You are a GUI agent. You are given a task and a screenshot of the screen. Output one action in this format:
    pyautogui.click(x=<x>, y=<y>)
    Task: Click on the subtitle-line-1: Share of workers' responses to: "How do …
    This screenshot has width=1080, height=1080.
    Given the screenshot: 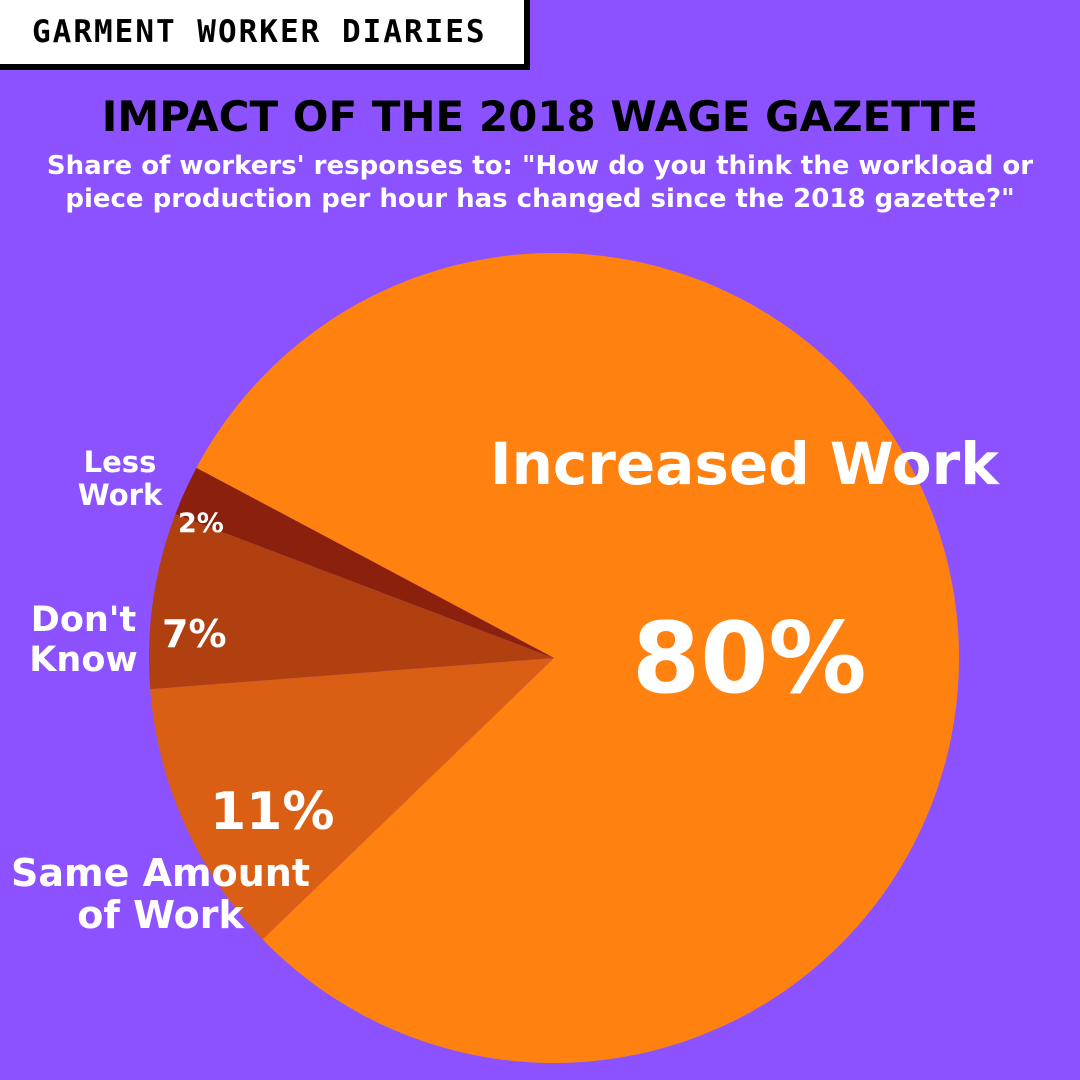 What is the action you would take?
    pyautogui.click(x=540, y=166)
    